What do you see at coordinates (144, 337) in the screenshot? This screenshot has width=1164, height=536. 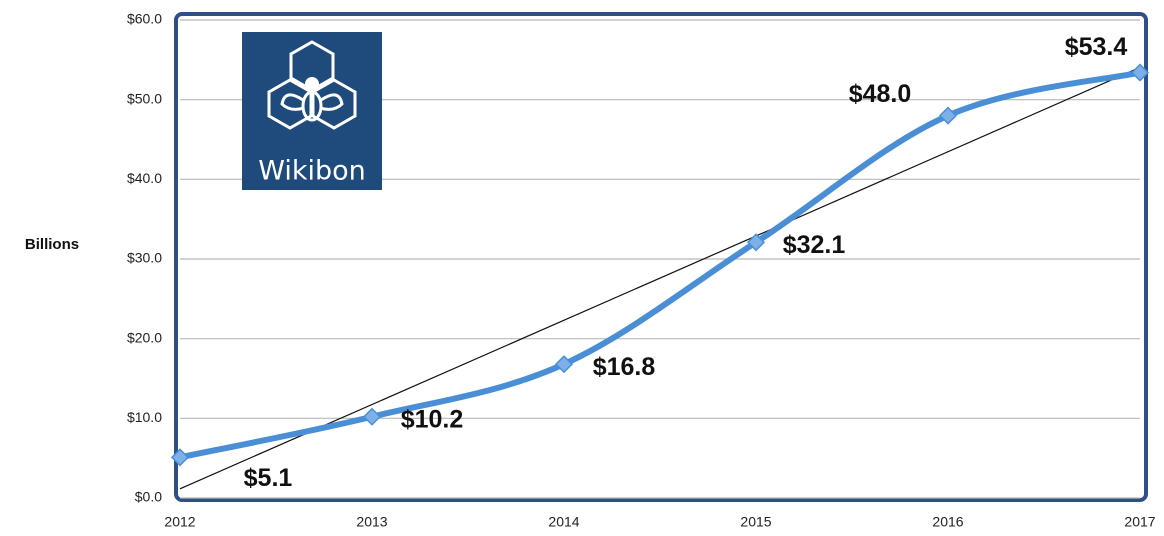 I see `y-tick-label: $20.0` at bounding box center [144, 337].